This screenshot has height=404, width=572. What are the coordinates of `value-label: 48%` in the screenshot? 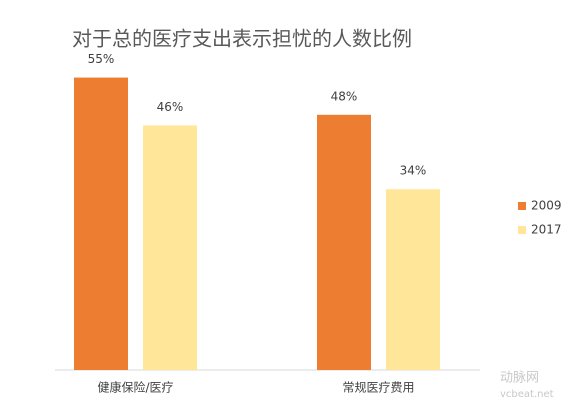 It's located at (344, 96).